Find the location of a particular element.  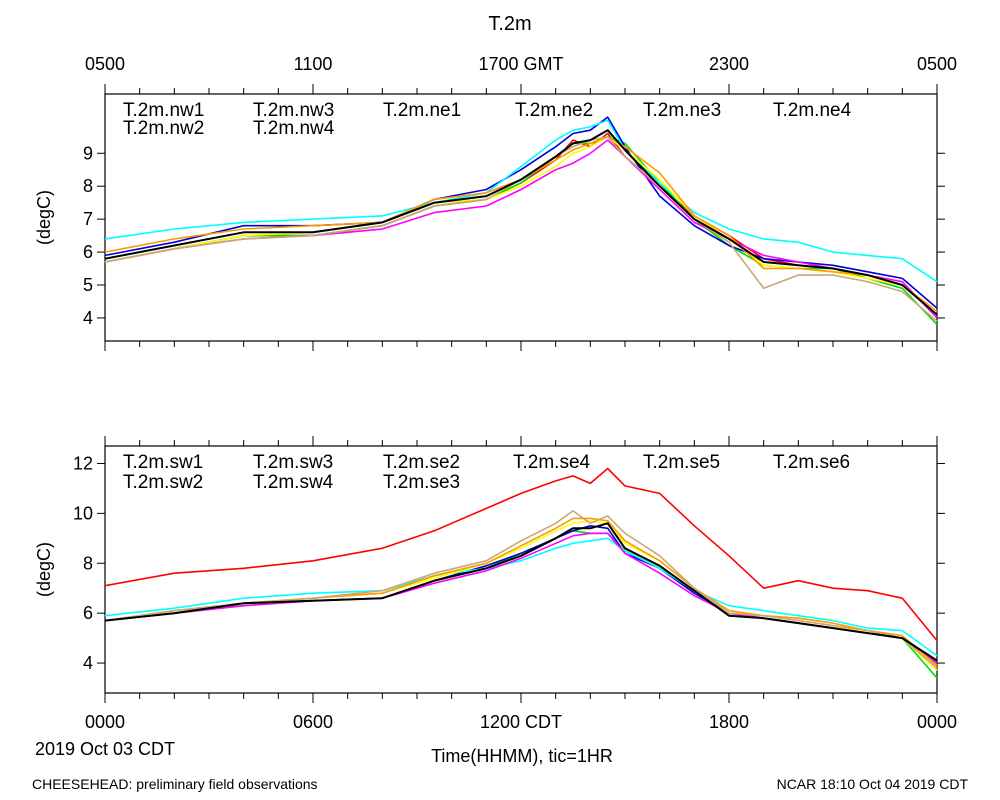

bottom-x-tick-label: 0600 is located at coordinates (313, 722).